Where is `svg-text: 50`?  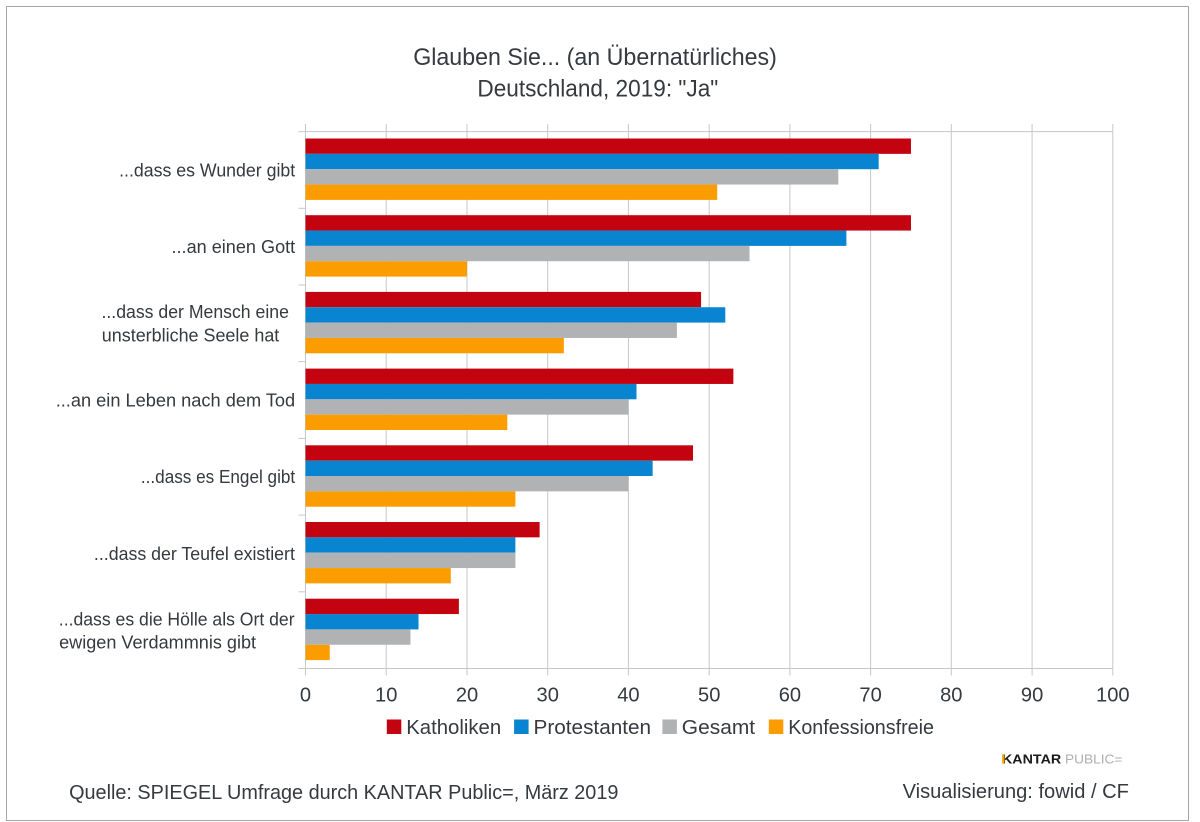 svg-text: 50 is located at coordinates (709, 696).